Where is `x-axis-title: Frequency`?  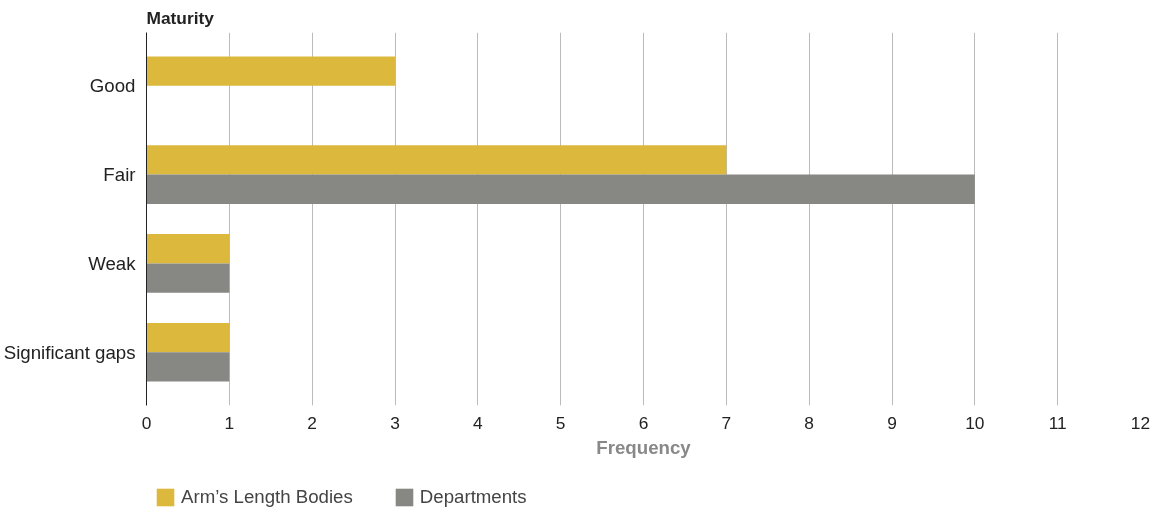 x-axis-title: Frequency is located at coordinates (644, 447).